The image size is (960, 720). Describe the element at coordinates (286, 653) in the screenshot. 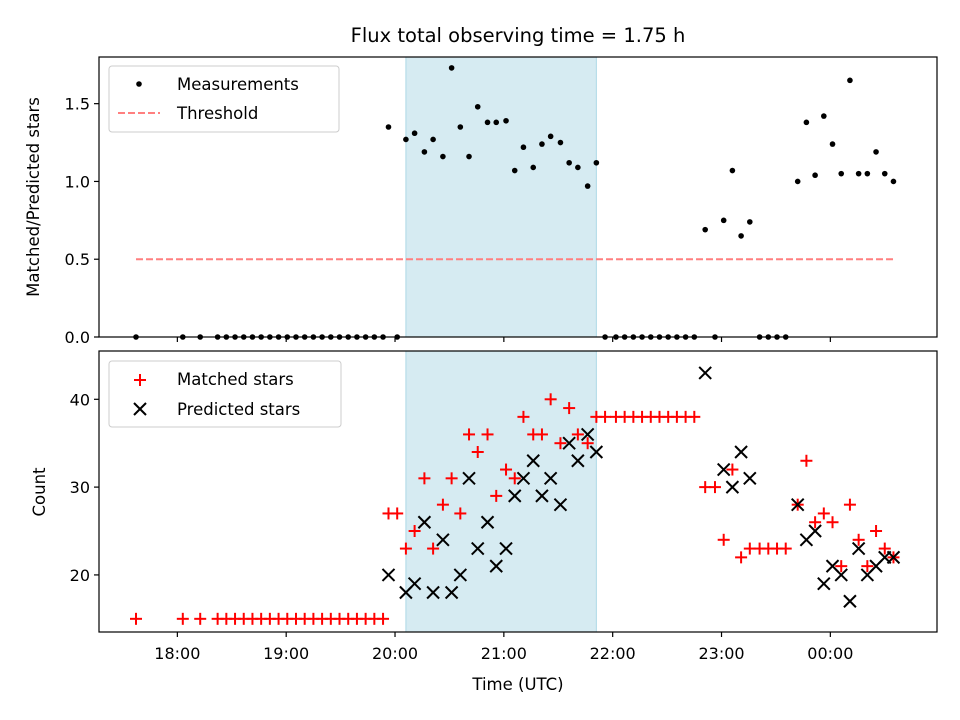

I see `x-tick-label: 19:00` at that location.